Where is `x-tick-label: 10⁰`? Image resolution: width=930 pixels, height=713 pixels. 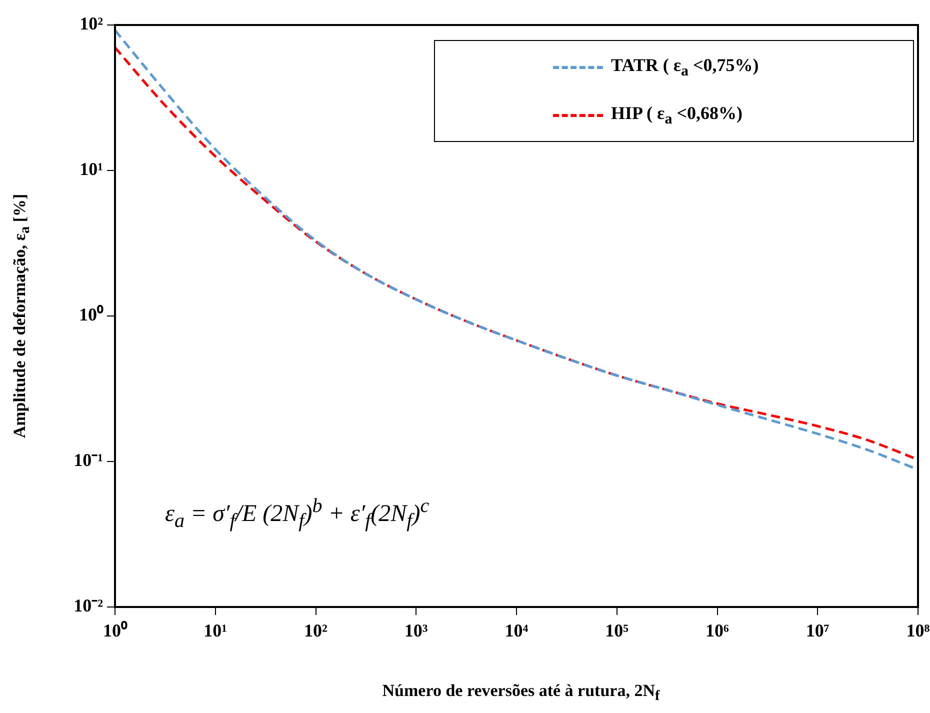
x-tick-label: 10⁰ is located at coordinates (115, 630).